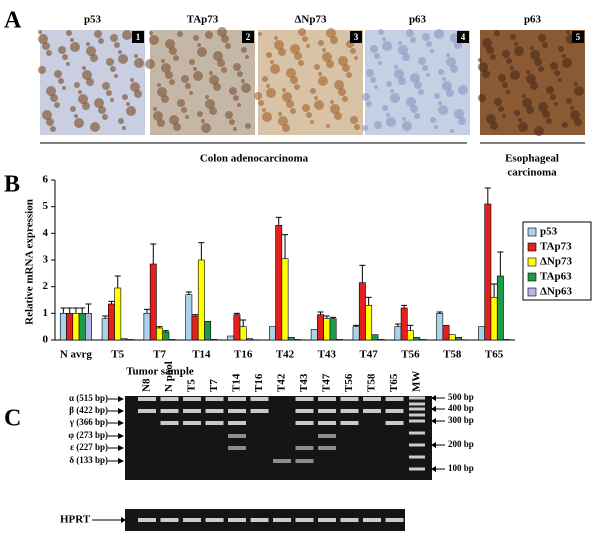 The image size is (600, 534). What do you see at coordinates (349, 382) in the screenshot?
I see `lane-label: T56` at bounding box center [349, 382].